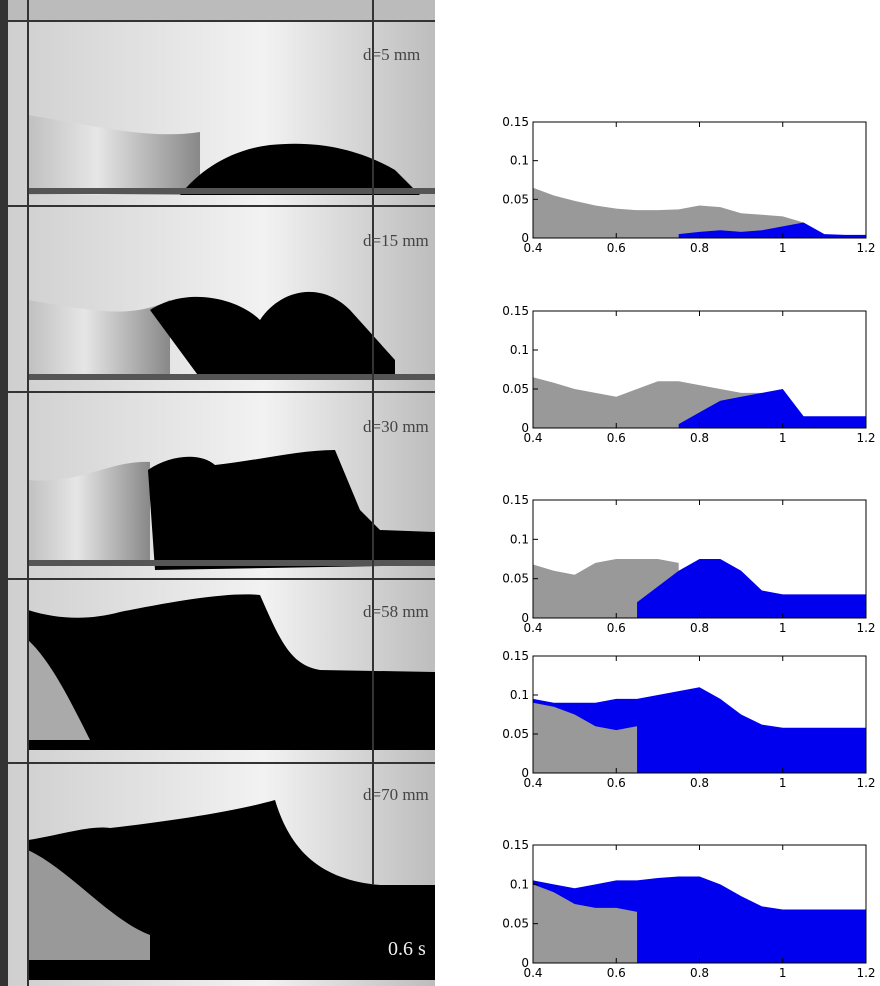 The height and width of the screenshot is (986, 880). Describe the element at coordinates (221, 10) in the screenshot. I see `photo-strip` at that location.